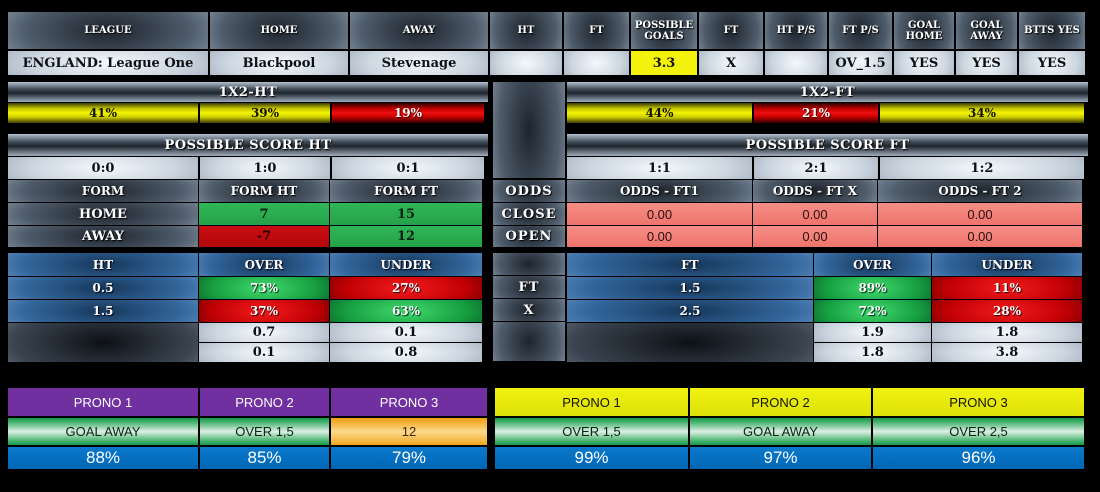 The width and height of the screenshot is (1100, 492). What do you see at coordinates (529, 236) in the screenshot?
I see `open-label: OPEN` at bounding box center [529, 236].